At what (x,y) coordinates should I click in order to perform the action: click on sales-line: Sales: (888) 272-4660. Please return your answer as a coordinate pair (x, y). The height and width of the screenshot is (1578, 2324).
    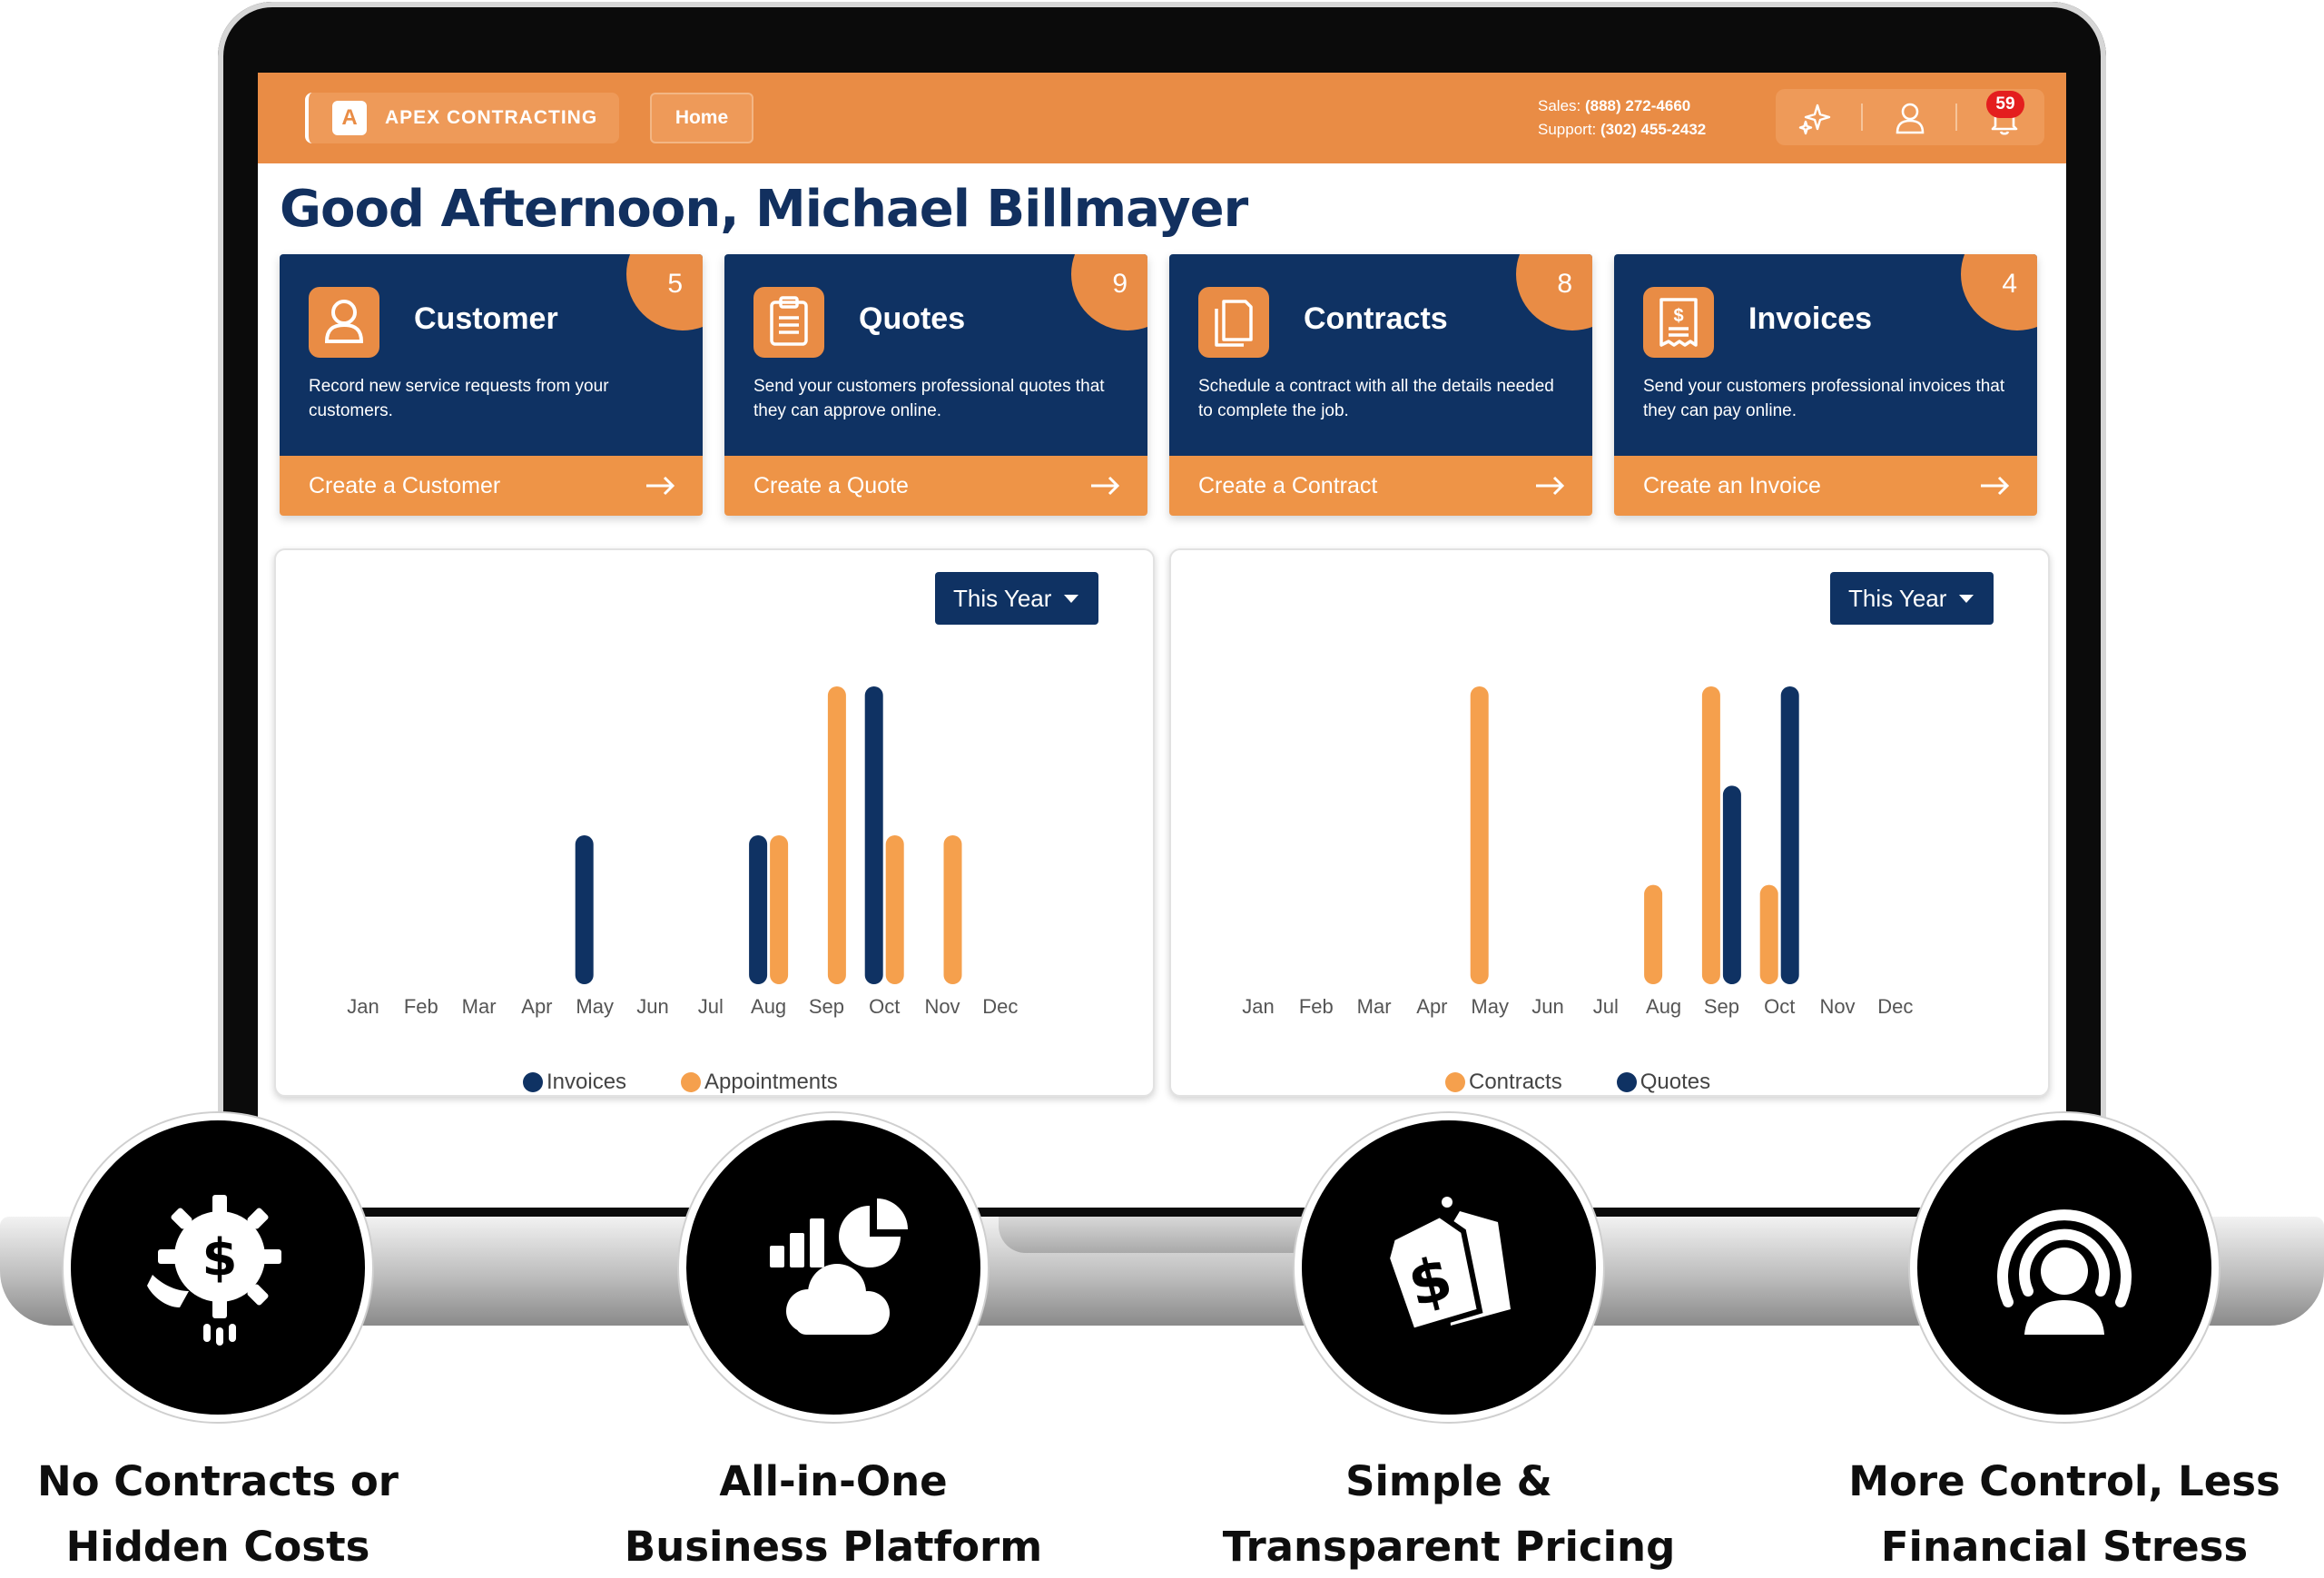
    Looking at the image, I should click on (1622, 106).